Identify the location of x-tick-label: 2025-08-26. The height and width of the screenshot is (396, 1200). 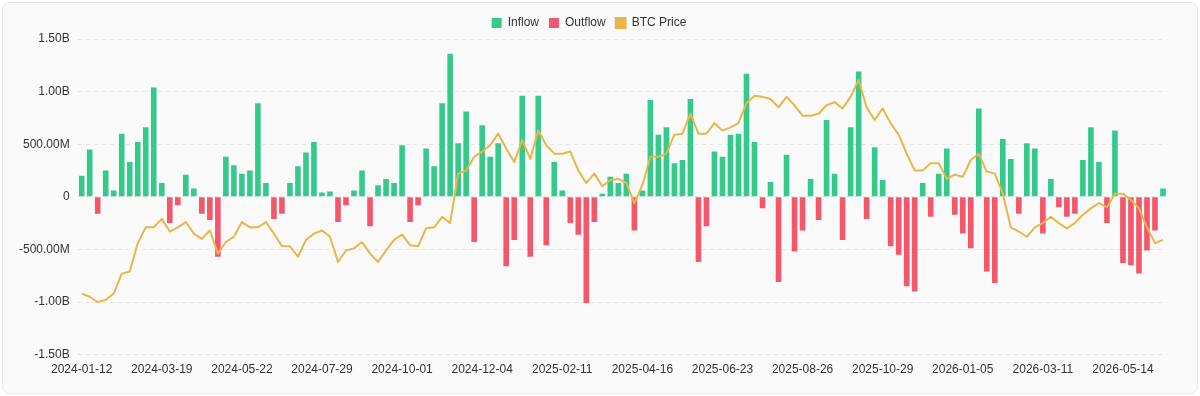
(802, 369).